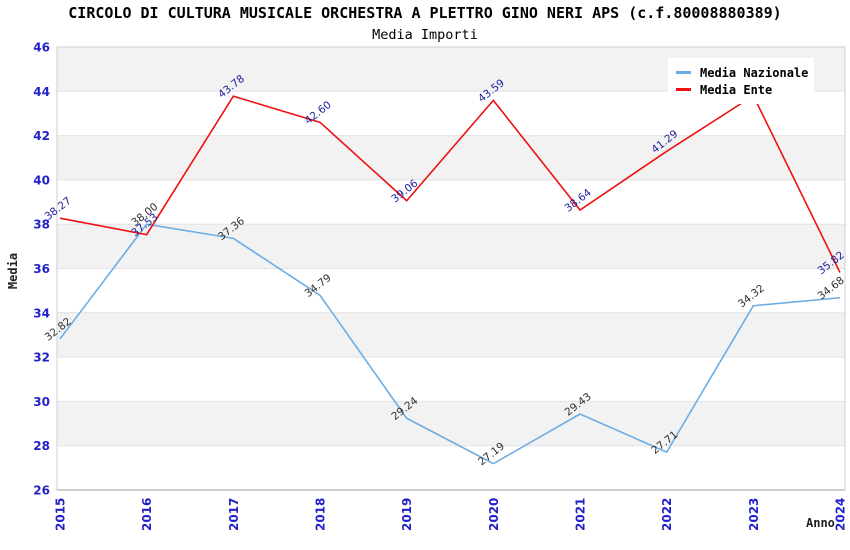 The height and width of the screenshot is (550, 850). What do you see at coordinates (754, 72) in the screenshot?
I see `legend-label-media-nazionale: Media Nazionale` at bounding box center [754, 72].